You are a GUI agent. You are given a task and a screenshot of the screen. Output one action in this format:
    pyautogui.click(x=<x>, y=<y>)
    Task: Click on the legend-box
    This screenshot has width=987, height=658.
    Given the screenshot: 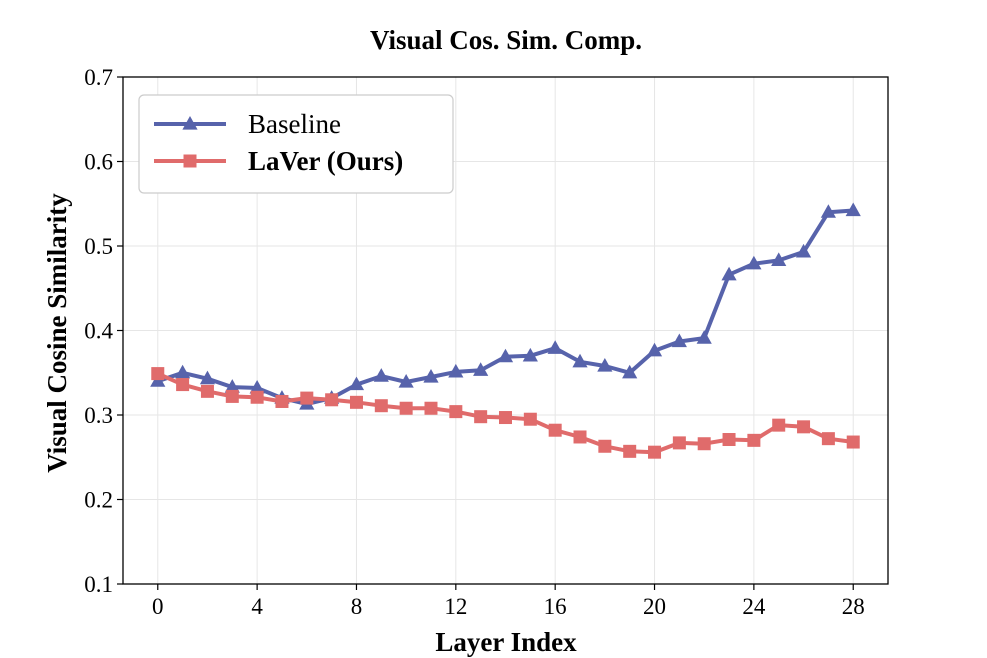 What is the action you would take?
    pyautogui.click(x=296, y=144)
    